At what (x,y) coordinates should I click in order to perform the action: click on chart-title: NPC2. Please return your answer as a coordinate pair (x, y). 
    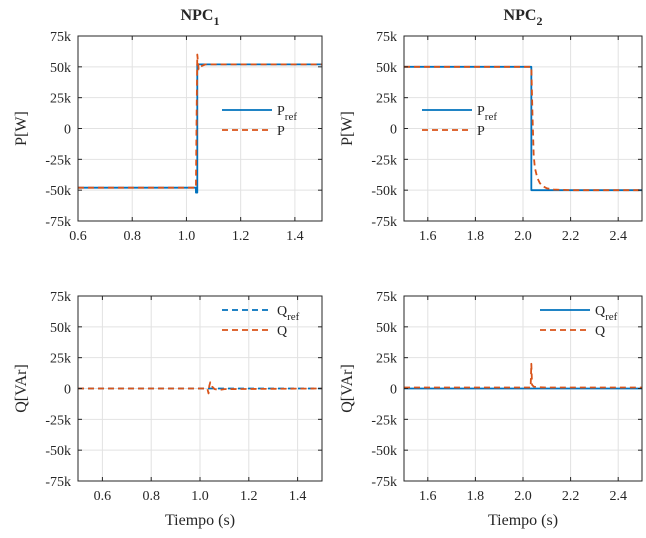
    Looking at the image, I should click on (523, 17).